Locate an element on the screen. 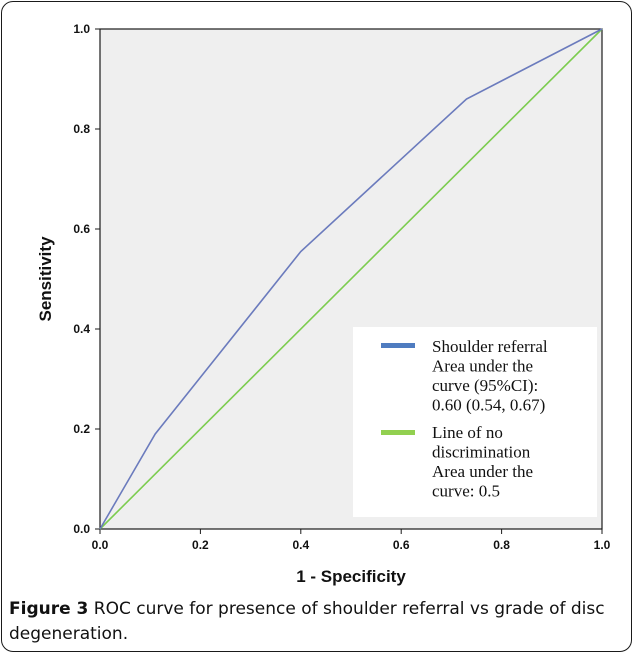 This screenshot has height=654, width=635. x-axis-title: 1 - Specificity is located at coordinates (351, 576).